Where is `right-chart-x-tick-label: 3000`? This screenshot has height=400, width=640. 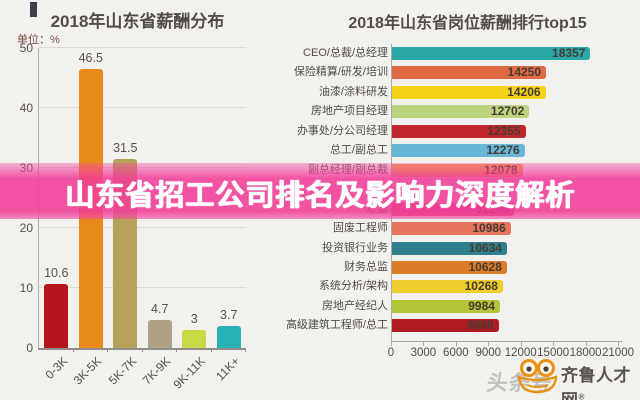 right-chart-x-tick-label: 3000 is located at coordinates (423, 353).